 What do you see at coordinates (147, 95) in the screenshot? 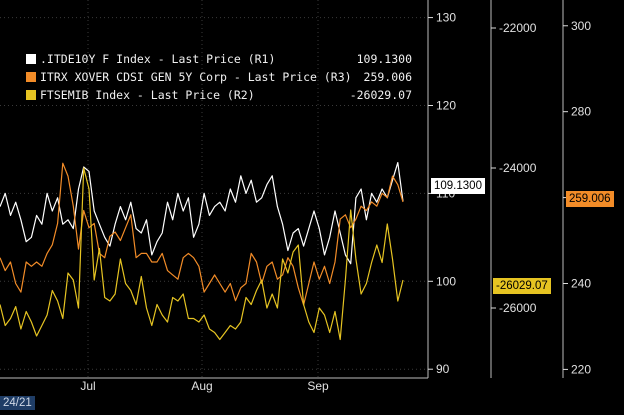
I see `legend-label-ftsemib: FTSEMIB Index - Last Price (R2)` at bounding box center [147, 95].